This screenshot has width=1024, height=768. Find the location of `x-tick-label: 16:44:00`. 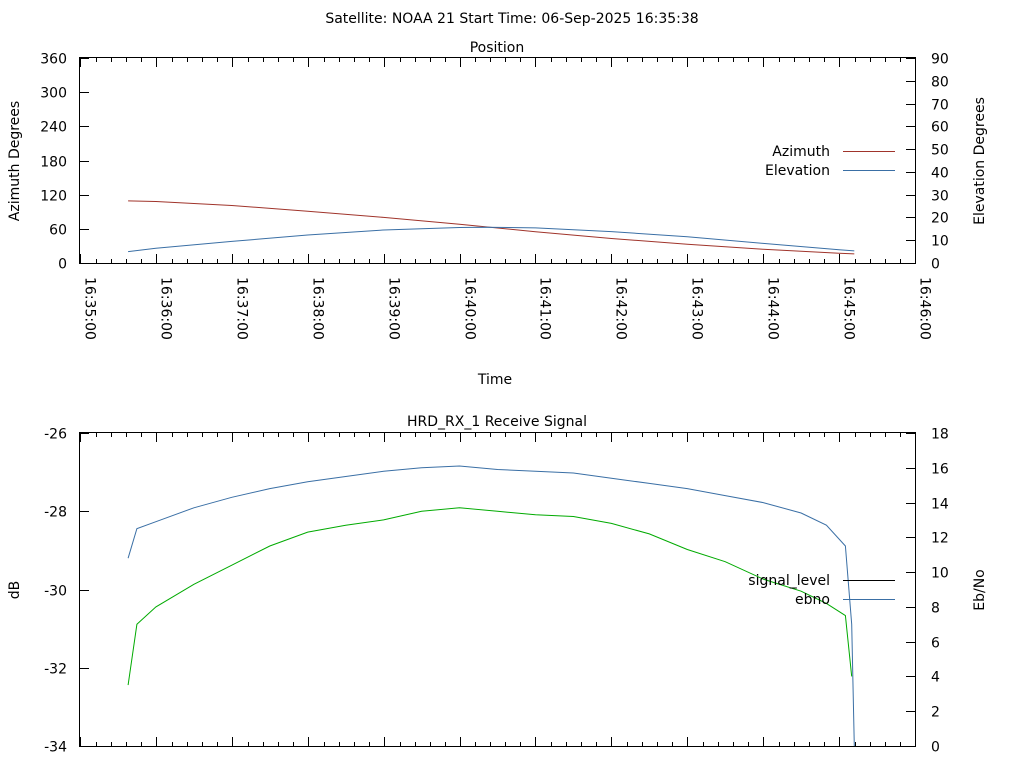

x-tick-label: 16:44:00 is located at coordinates (773, 308).